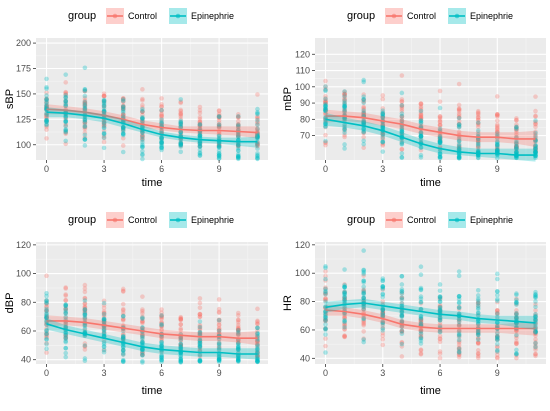  Describe the element at coordinates (219, 373) in the screenshot. I see `x-tick-label: 9` at that location.